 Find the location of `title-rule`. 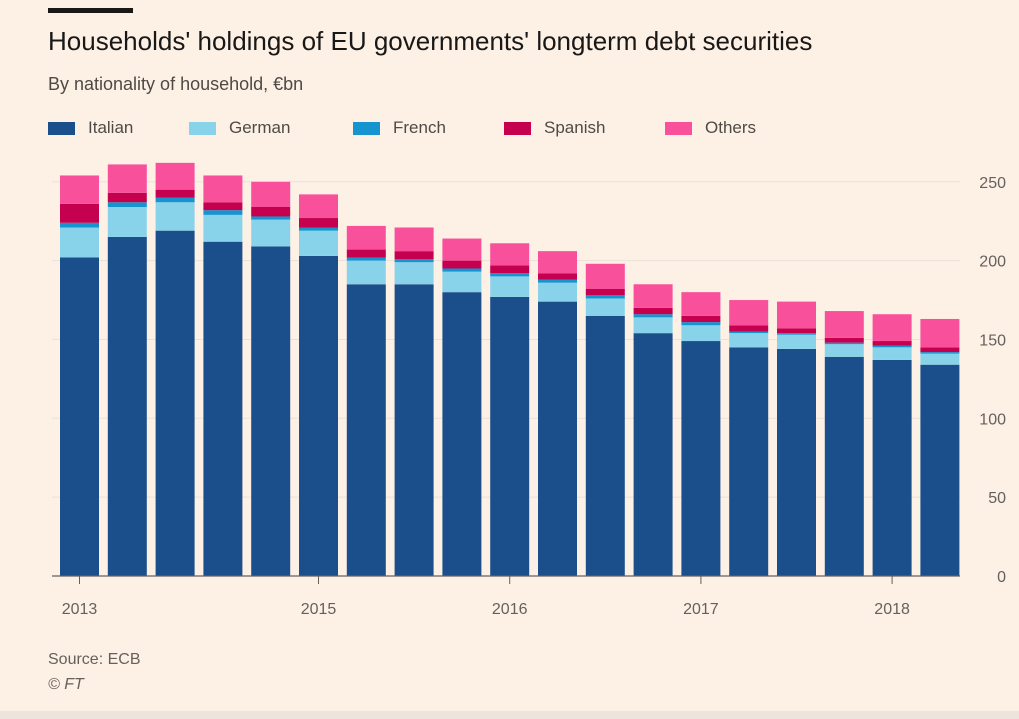

title-rule is located at coordinates (90, 10).